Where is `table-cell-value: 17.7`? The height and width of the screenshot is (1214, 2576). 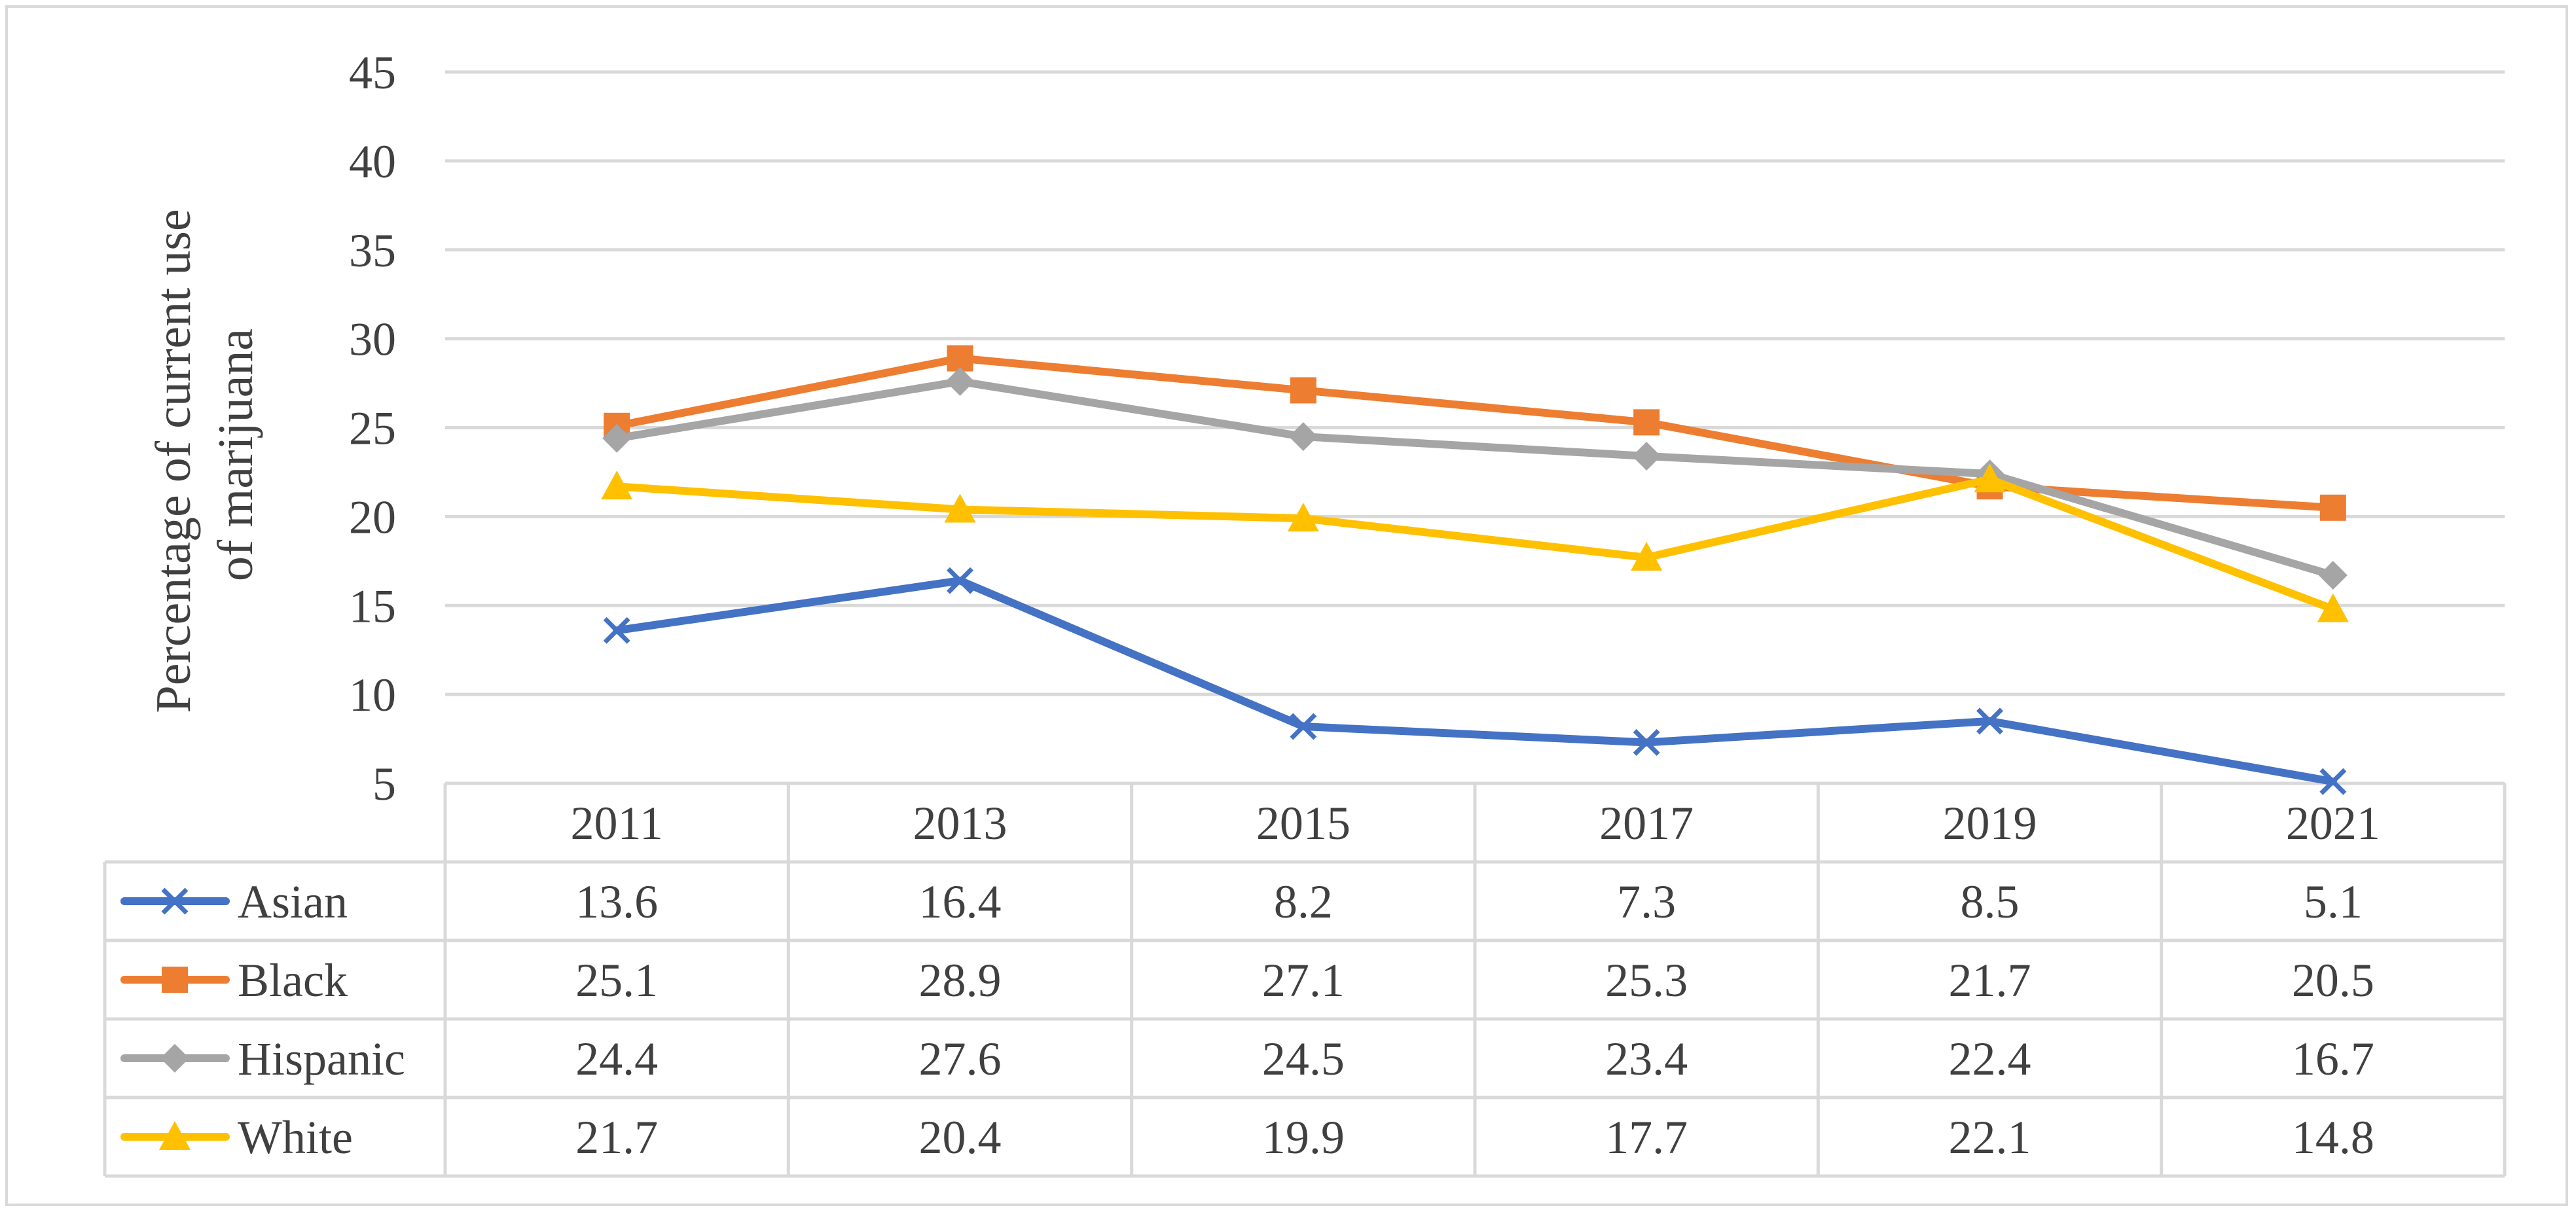 table-cell-value: 17.7 is located at coordinates (1646, 1137).